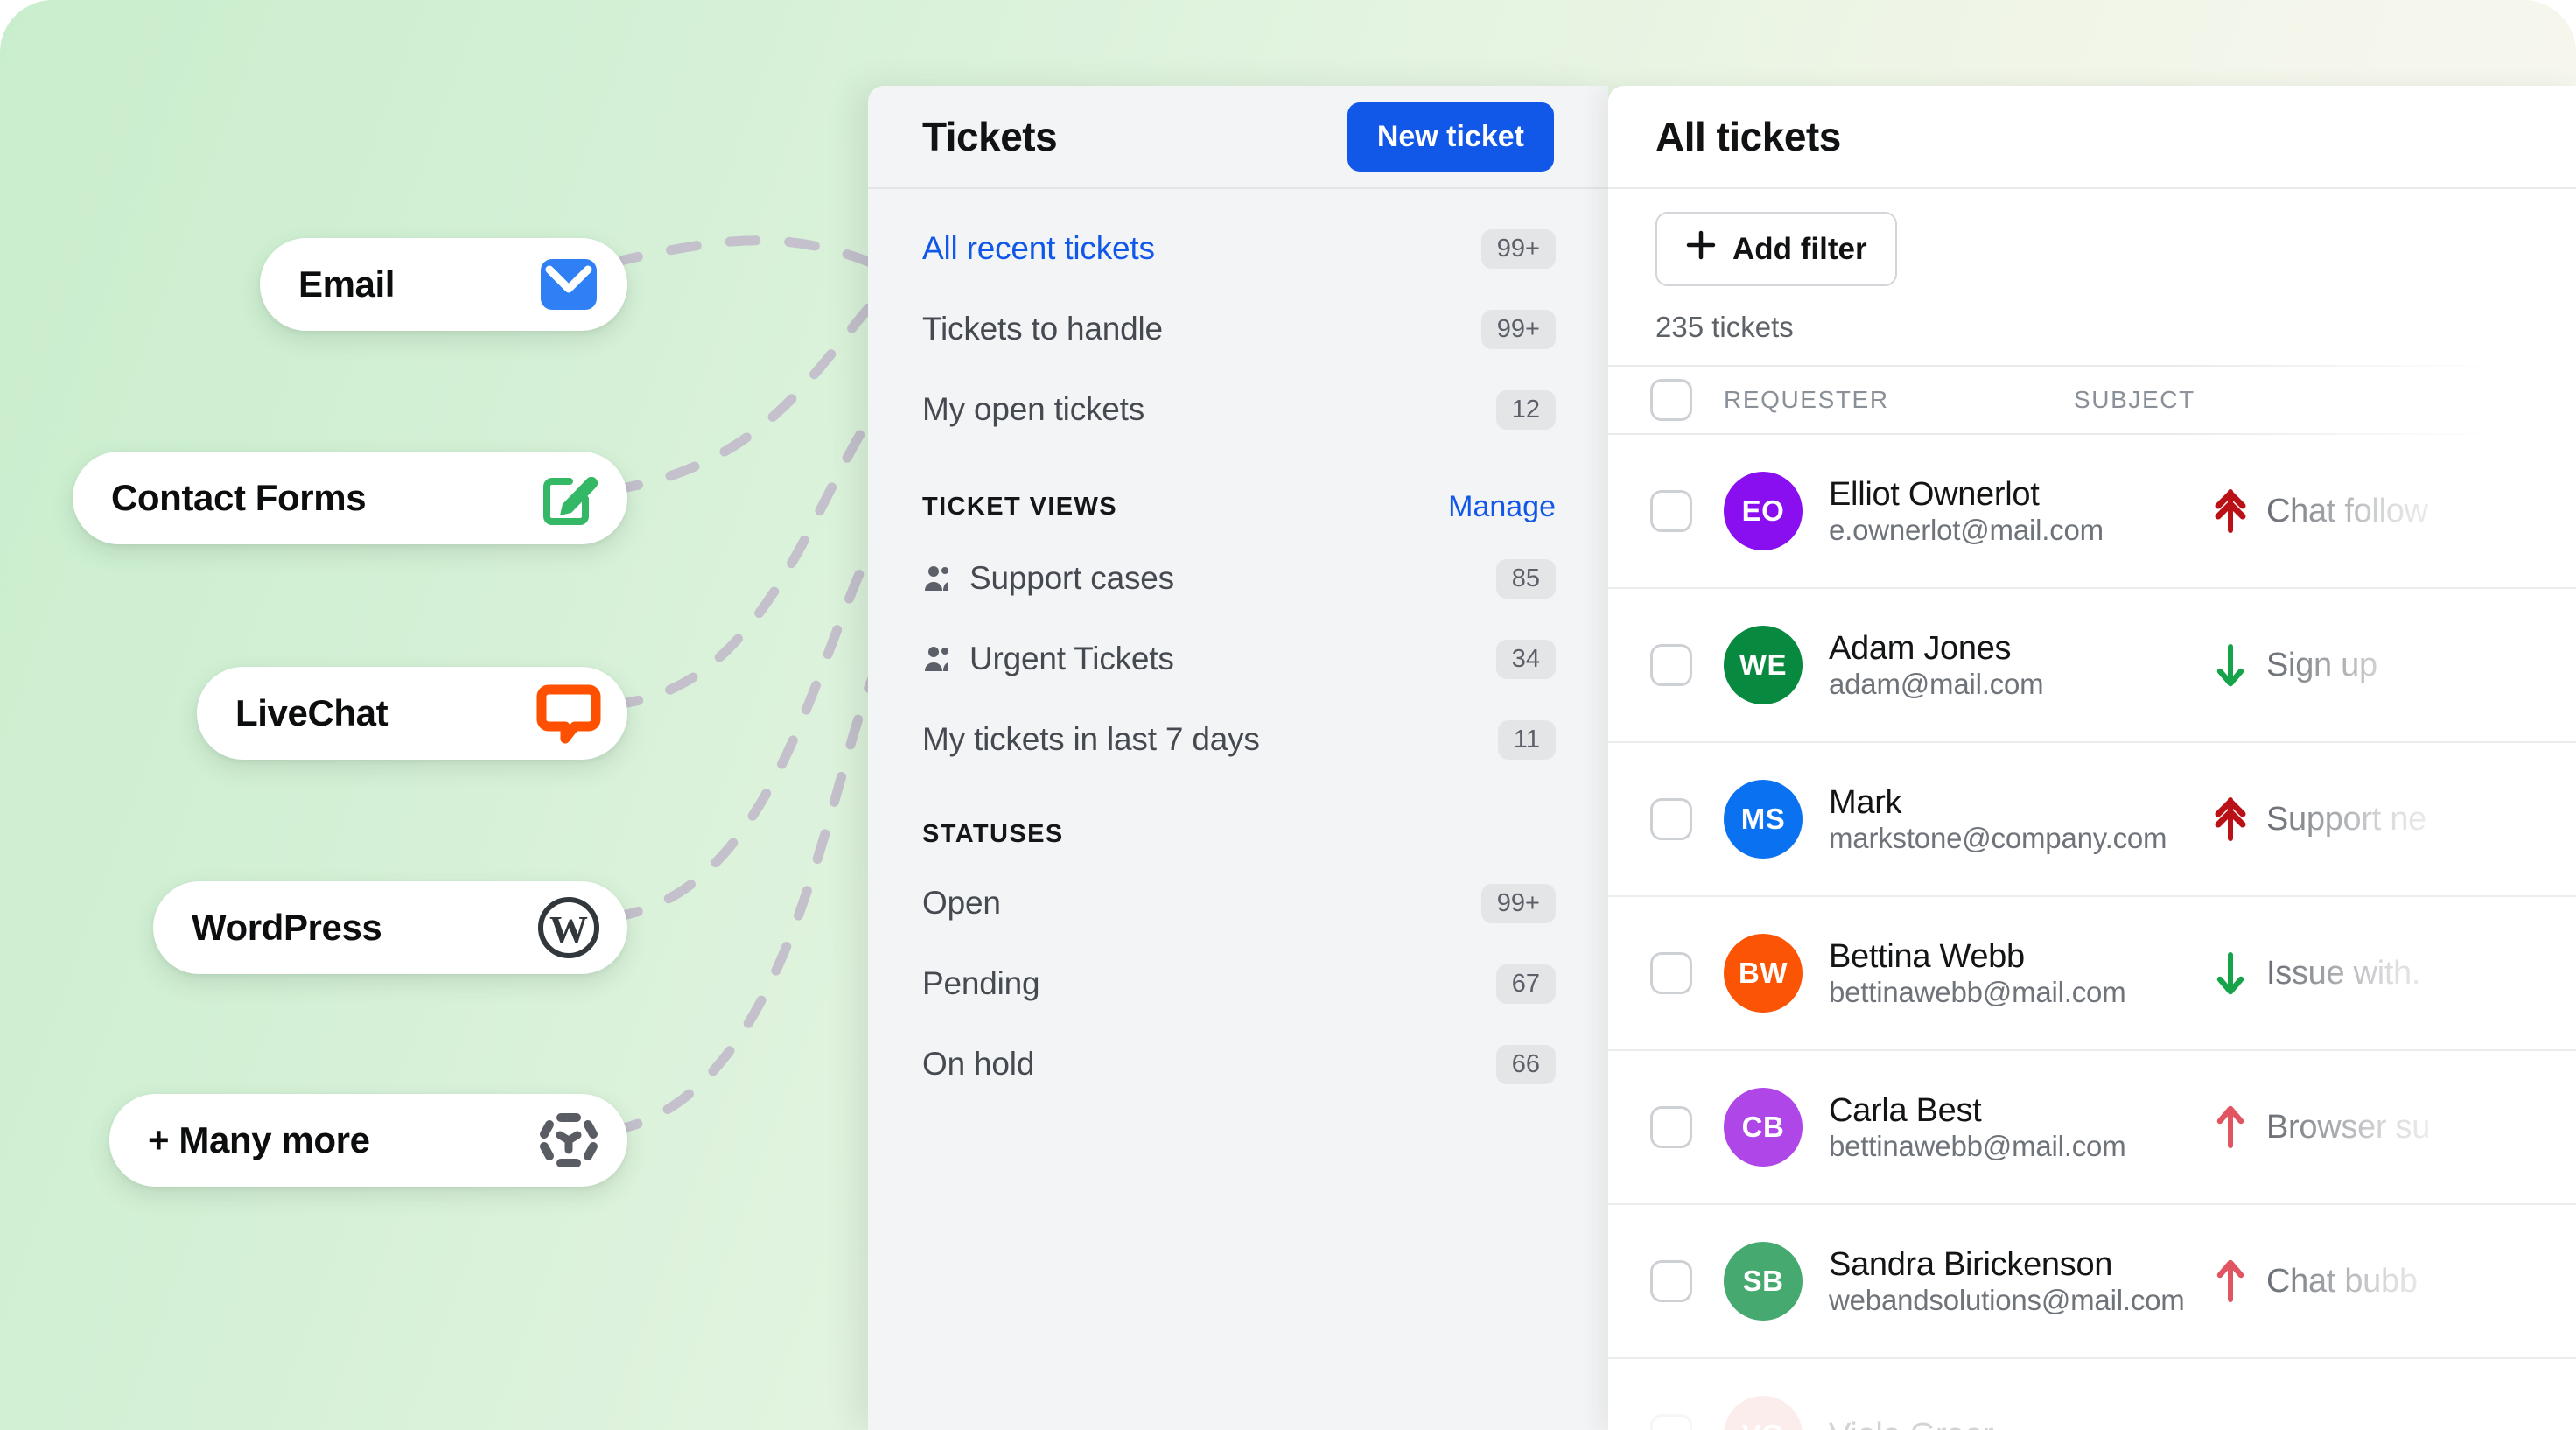 The image size is (2576, 1430). I want to click on channel-label: LiveChat, so click(311, 713).